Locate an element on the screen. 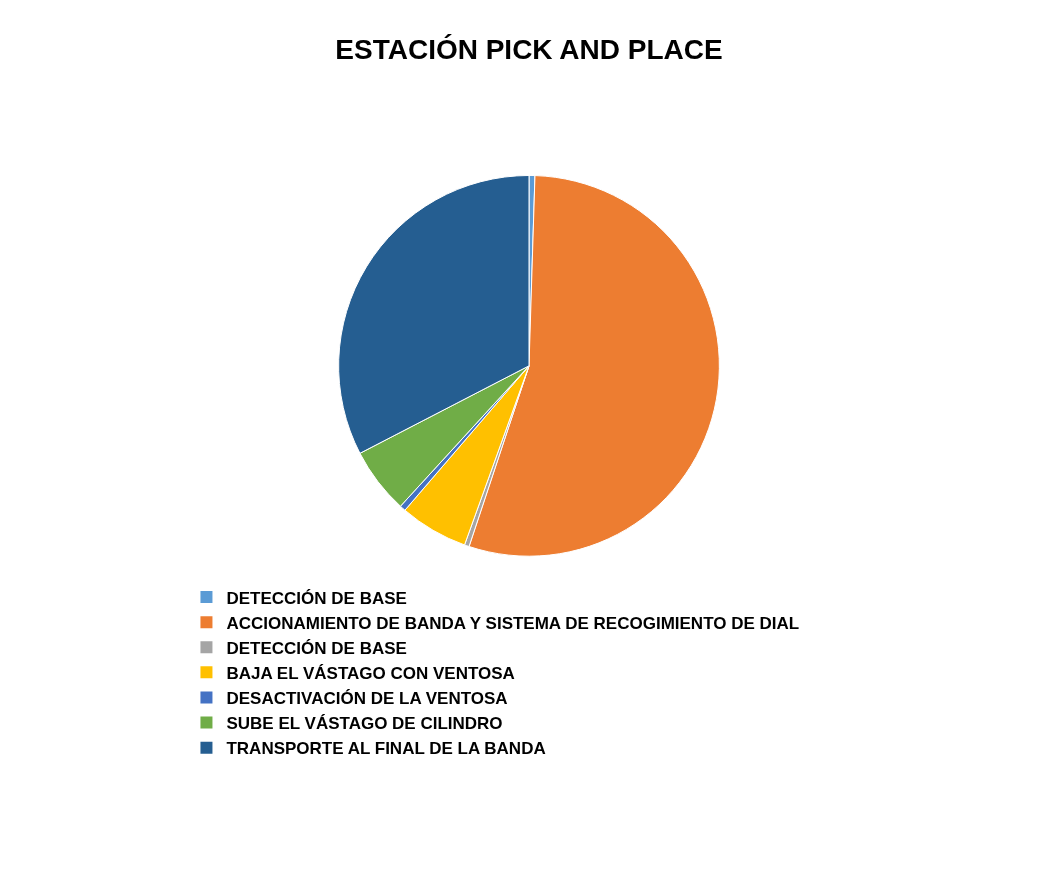 This screenshot has height=877, width=1058. legend-label: SUBE EL VÁSTAGO DE CILINDRO is located at coordinates (364, 724).